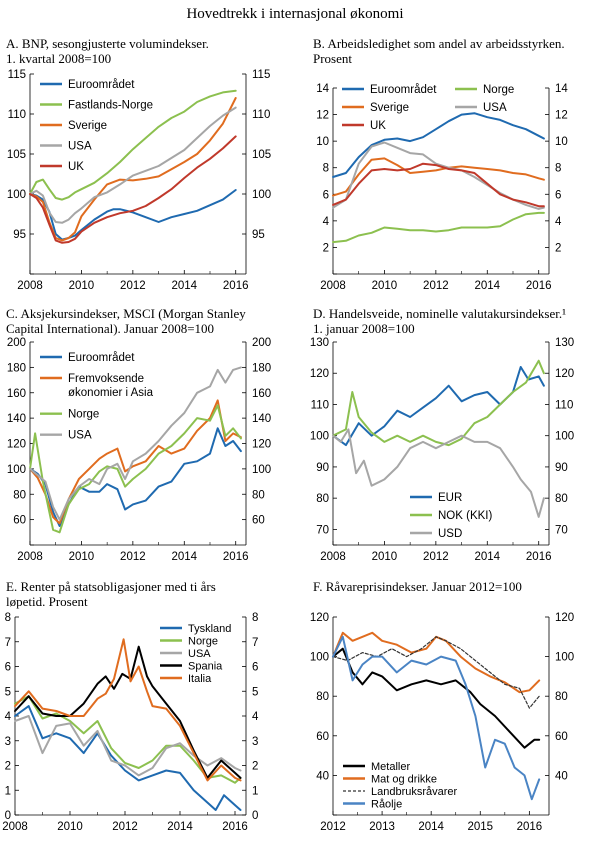 Image resolution: width=590 pixels, height=845 pixels. What do you see at coordinates (58, 58) in the screenshot?
I see `chart-title: 1. kvartal 2008=100` at bounding box center [58, 58].